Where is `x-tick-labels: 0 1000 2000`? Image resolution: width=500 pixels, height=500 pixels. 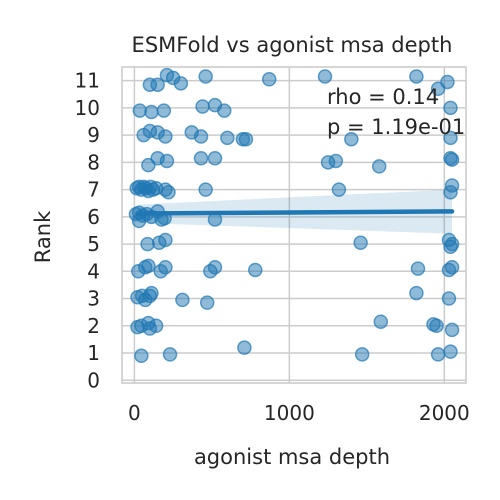 x-tick-labels: 0 1000 2000 is located at coordinates (299, 413).